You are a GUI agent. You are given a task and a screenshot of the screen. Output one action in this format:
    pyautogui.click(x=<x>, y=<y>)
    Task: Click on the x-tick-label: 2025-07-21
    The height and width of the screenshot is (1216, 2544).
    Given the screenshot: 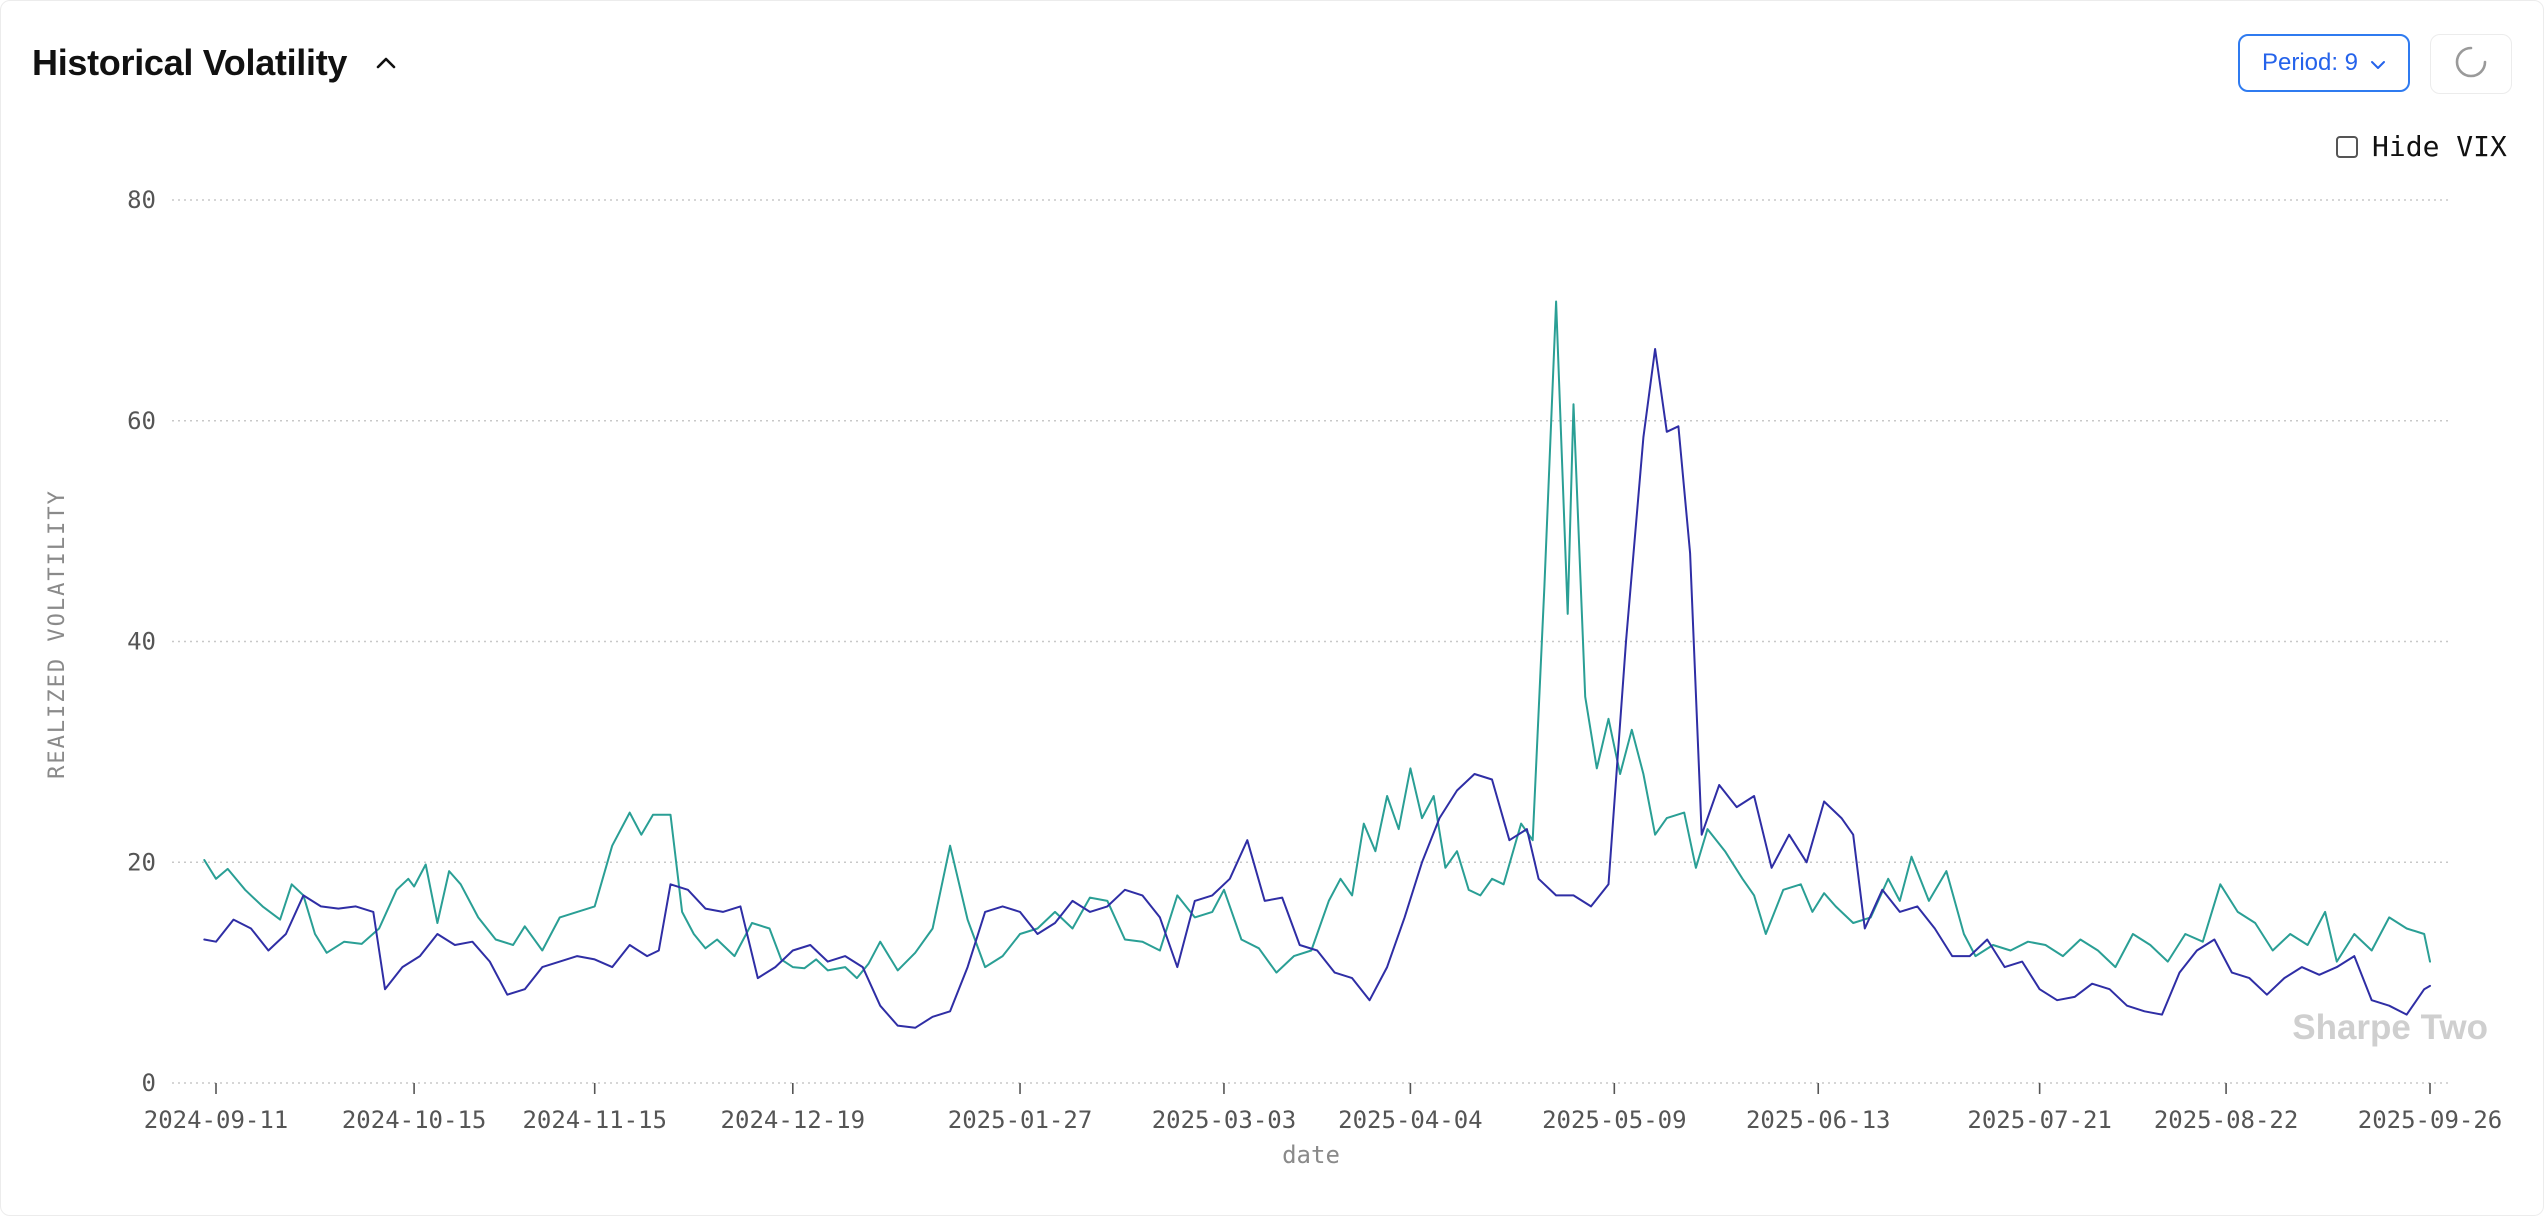 What is the action you would take?
    pyautogui.click(x=2039, y=1120)
    